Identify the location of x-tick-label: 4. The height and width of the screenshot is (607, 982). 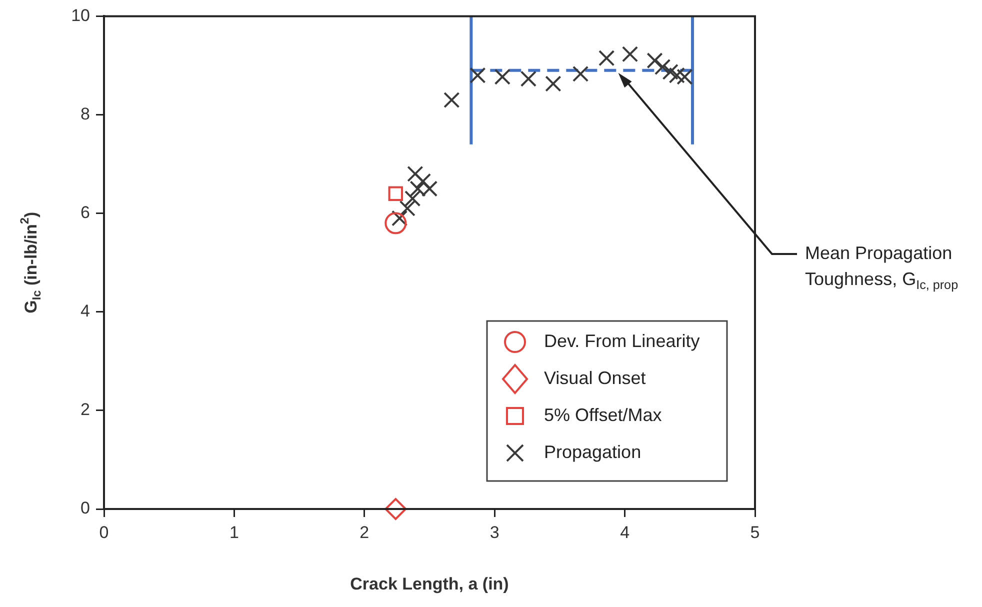
(625, 532).